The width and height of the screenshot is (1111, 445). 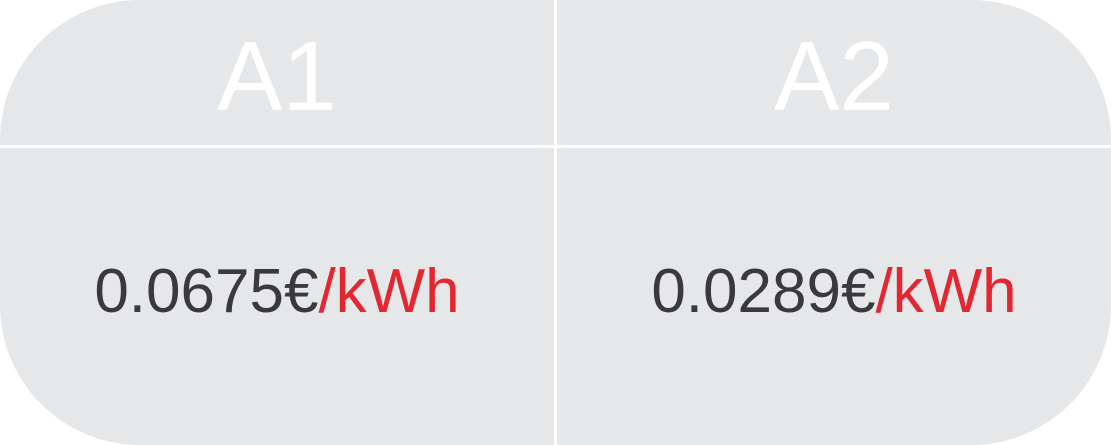 What do you see at coordinates (206, 291) in the screenshot?
I see `price-amount: 0.0675€` at bounding box center [206, 291].